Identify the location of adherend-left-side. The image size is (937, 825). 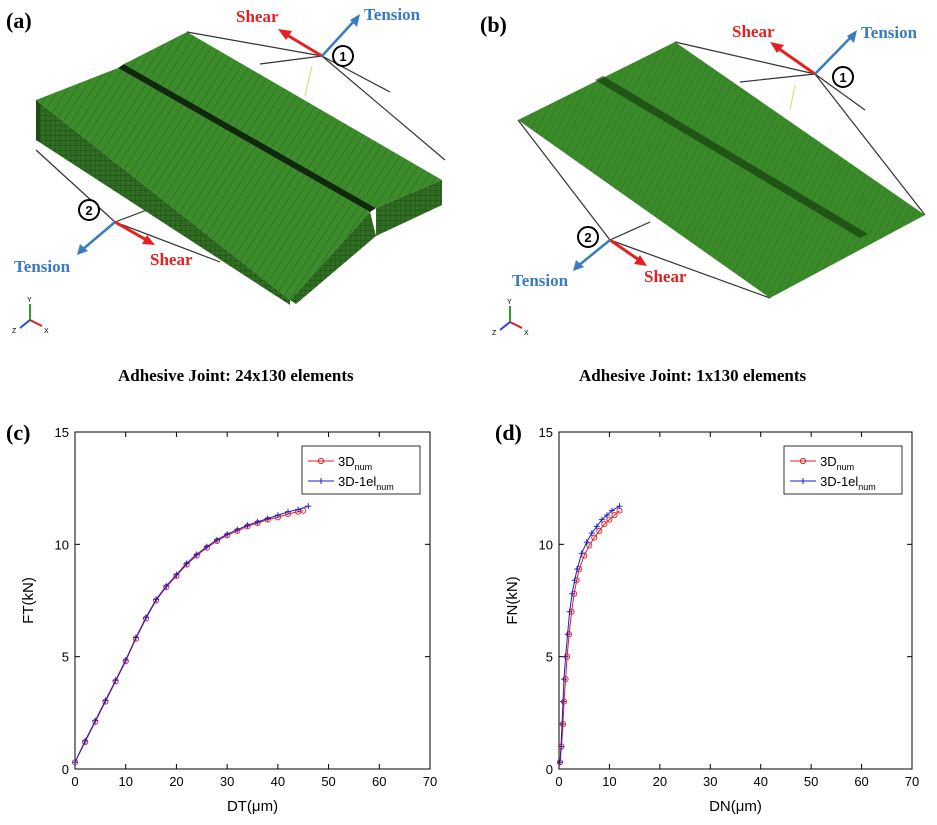
(163, 202).